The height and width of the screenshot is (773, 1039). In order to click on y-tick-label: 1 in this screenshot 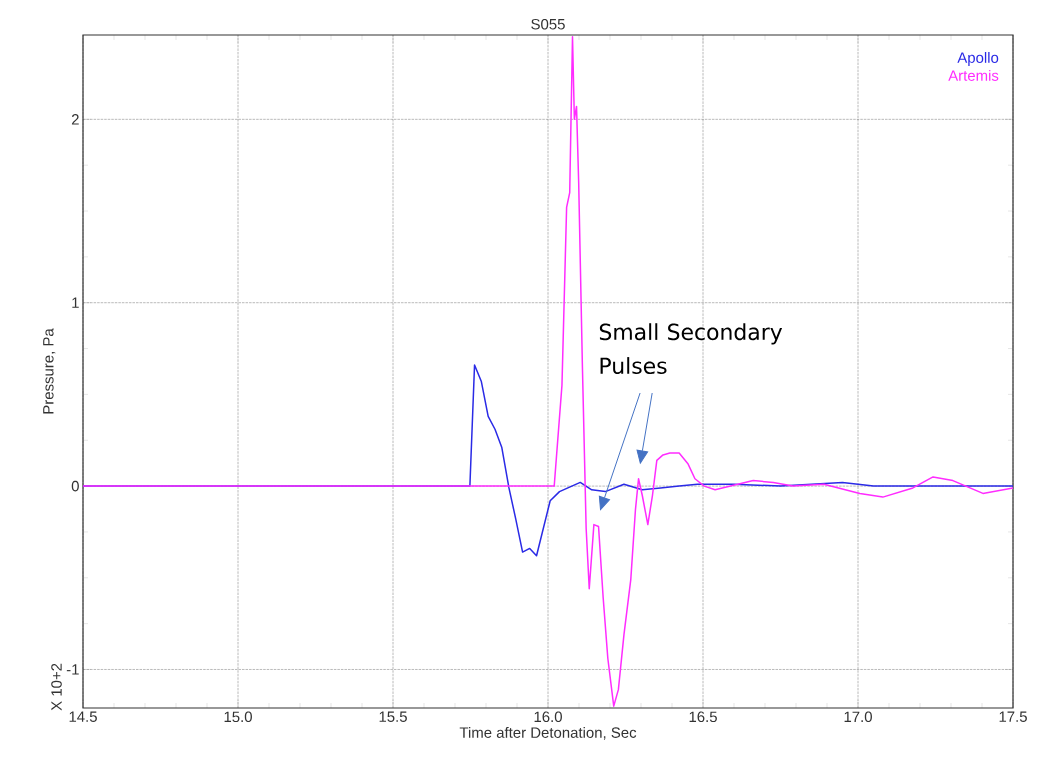, I will do `click(75, 302)`.